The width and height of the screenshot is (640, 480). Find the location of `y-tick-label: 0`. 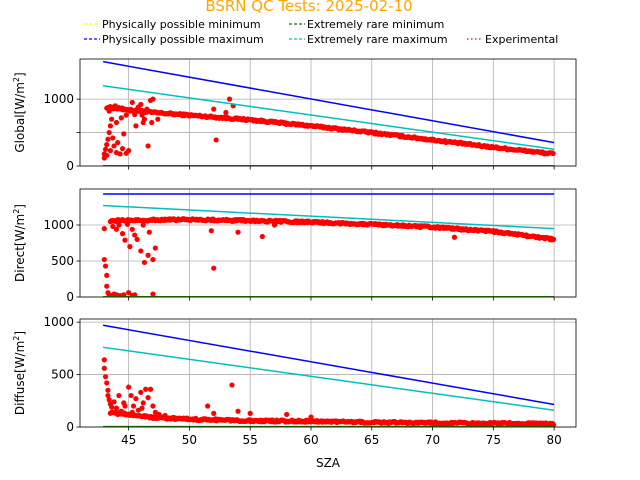

y-tick-label: 0 is located at coordinates (70, 166).